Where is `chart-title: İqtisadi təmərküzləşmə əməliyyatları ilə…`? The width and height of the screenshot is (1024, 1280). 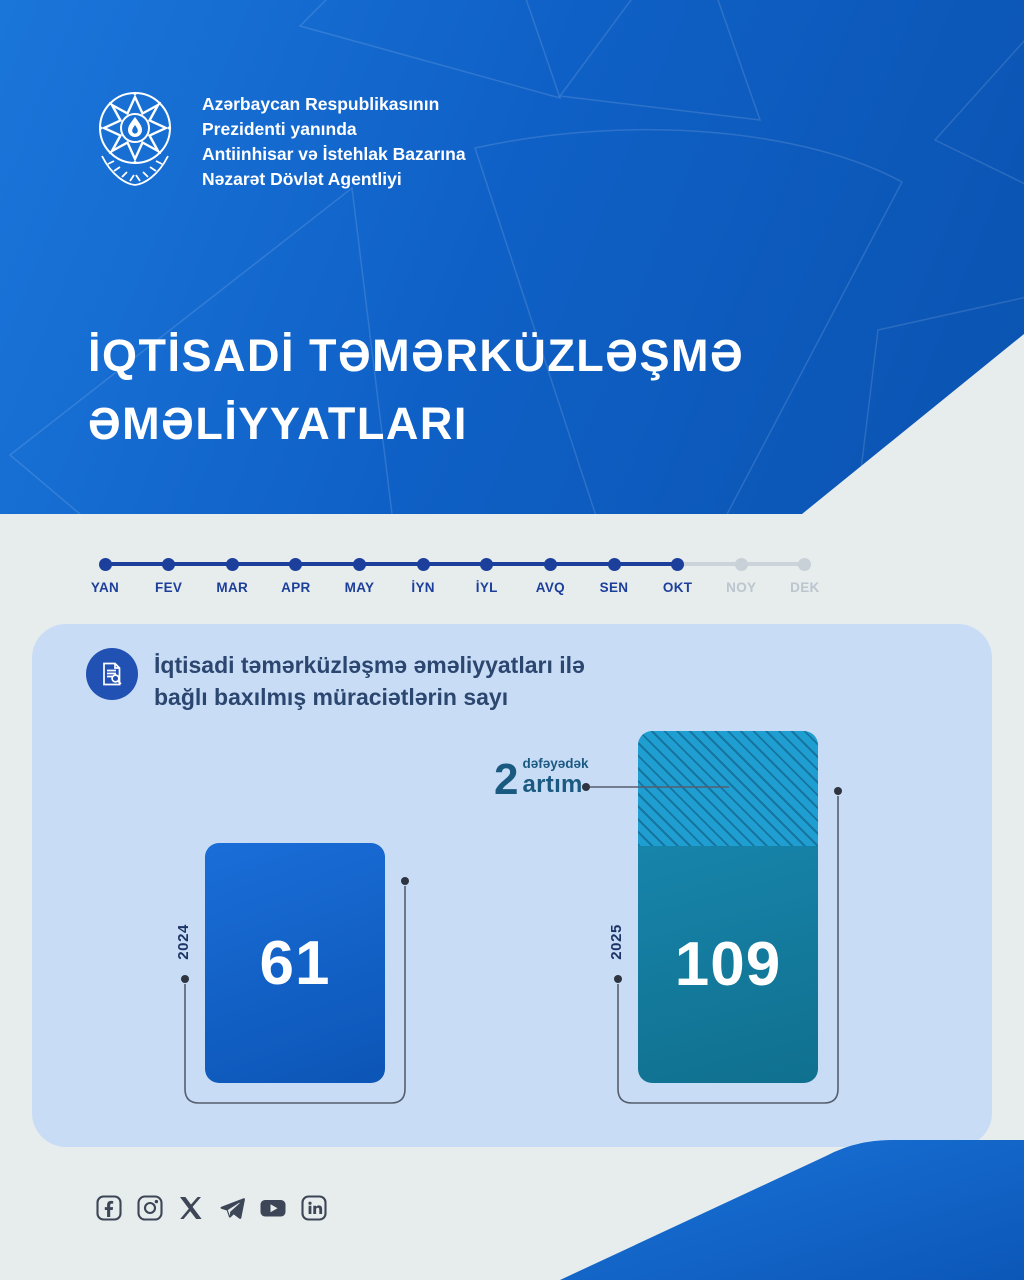 chart-title: İqtisadi təmərküzləşmə əməliyyatları ilə… is located at coordinates (369, 681).